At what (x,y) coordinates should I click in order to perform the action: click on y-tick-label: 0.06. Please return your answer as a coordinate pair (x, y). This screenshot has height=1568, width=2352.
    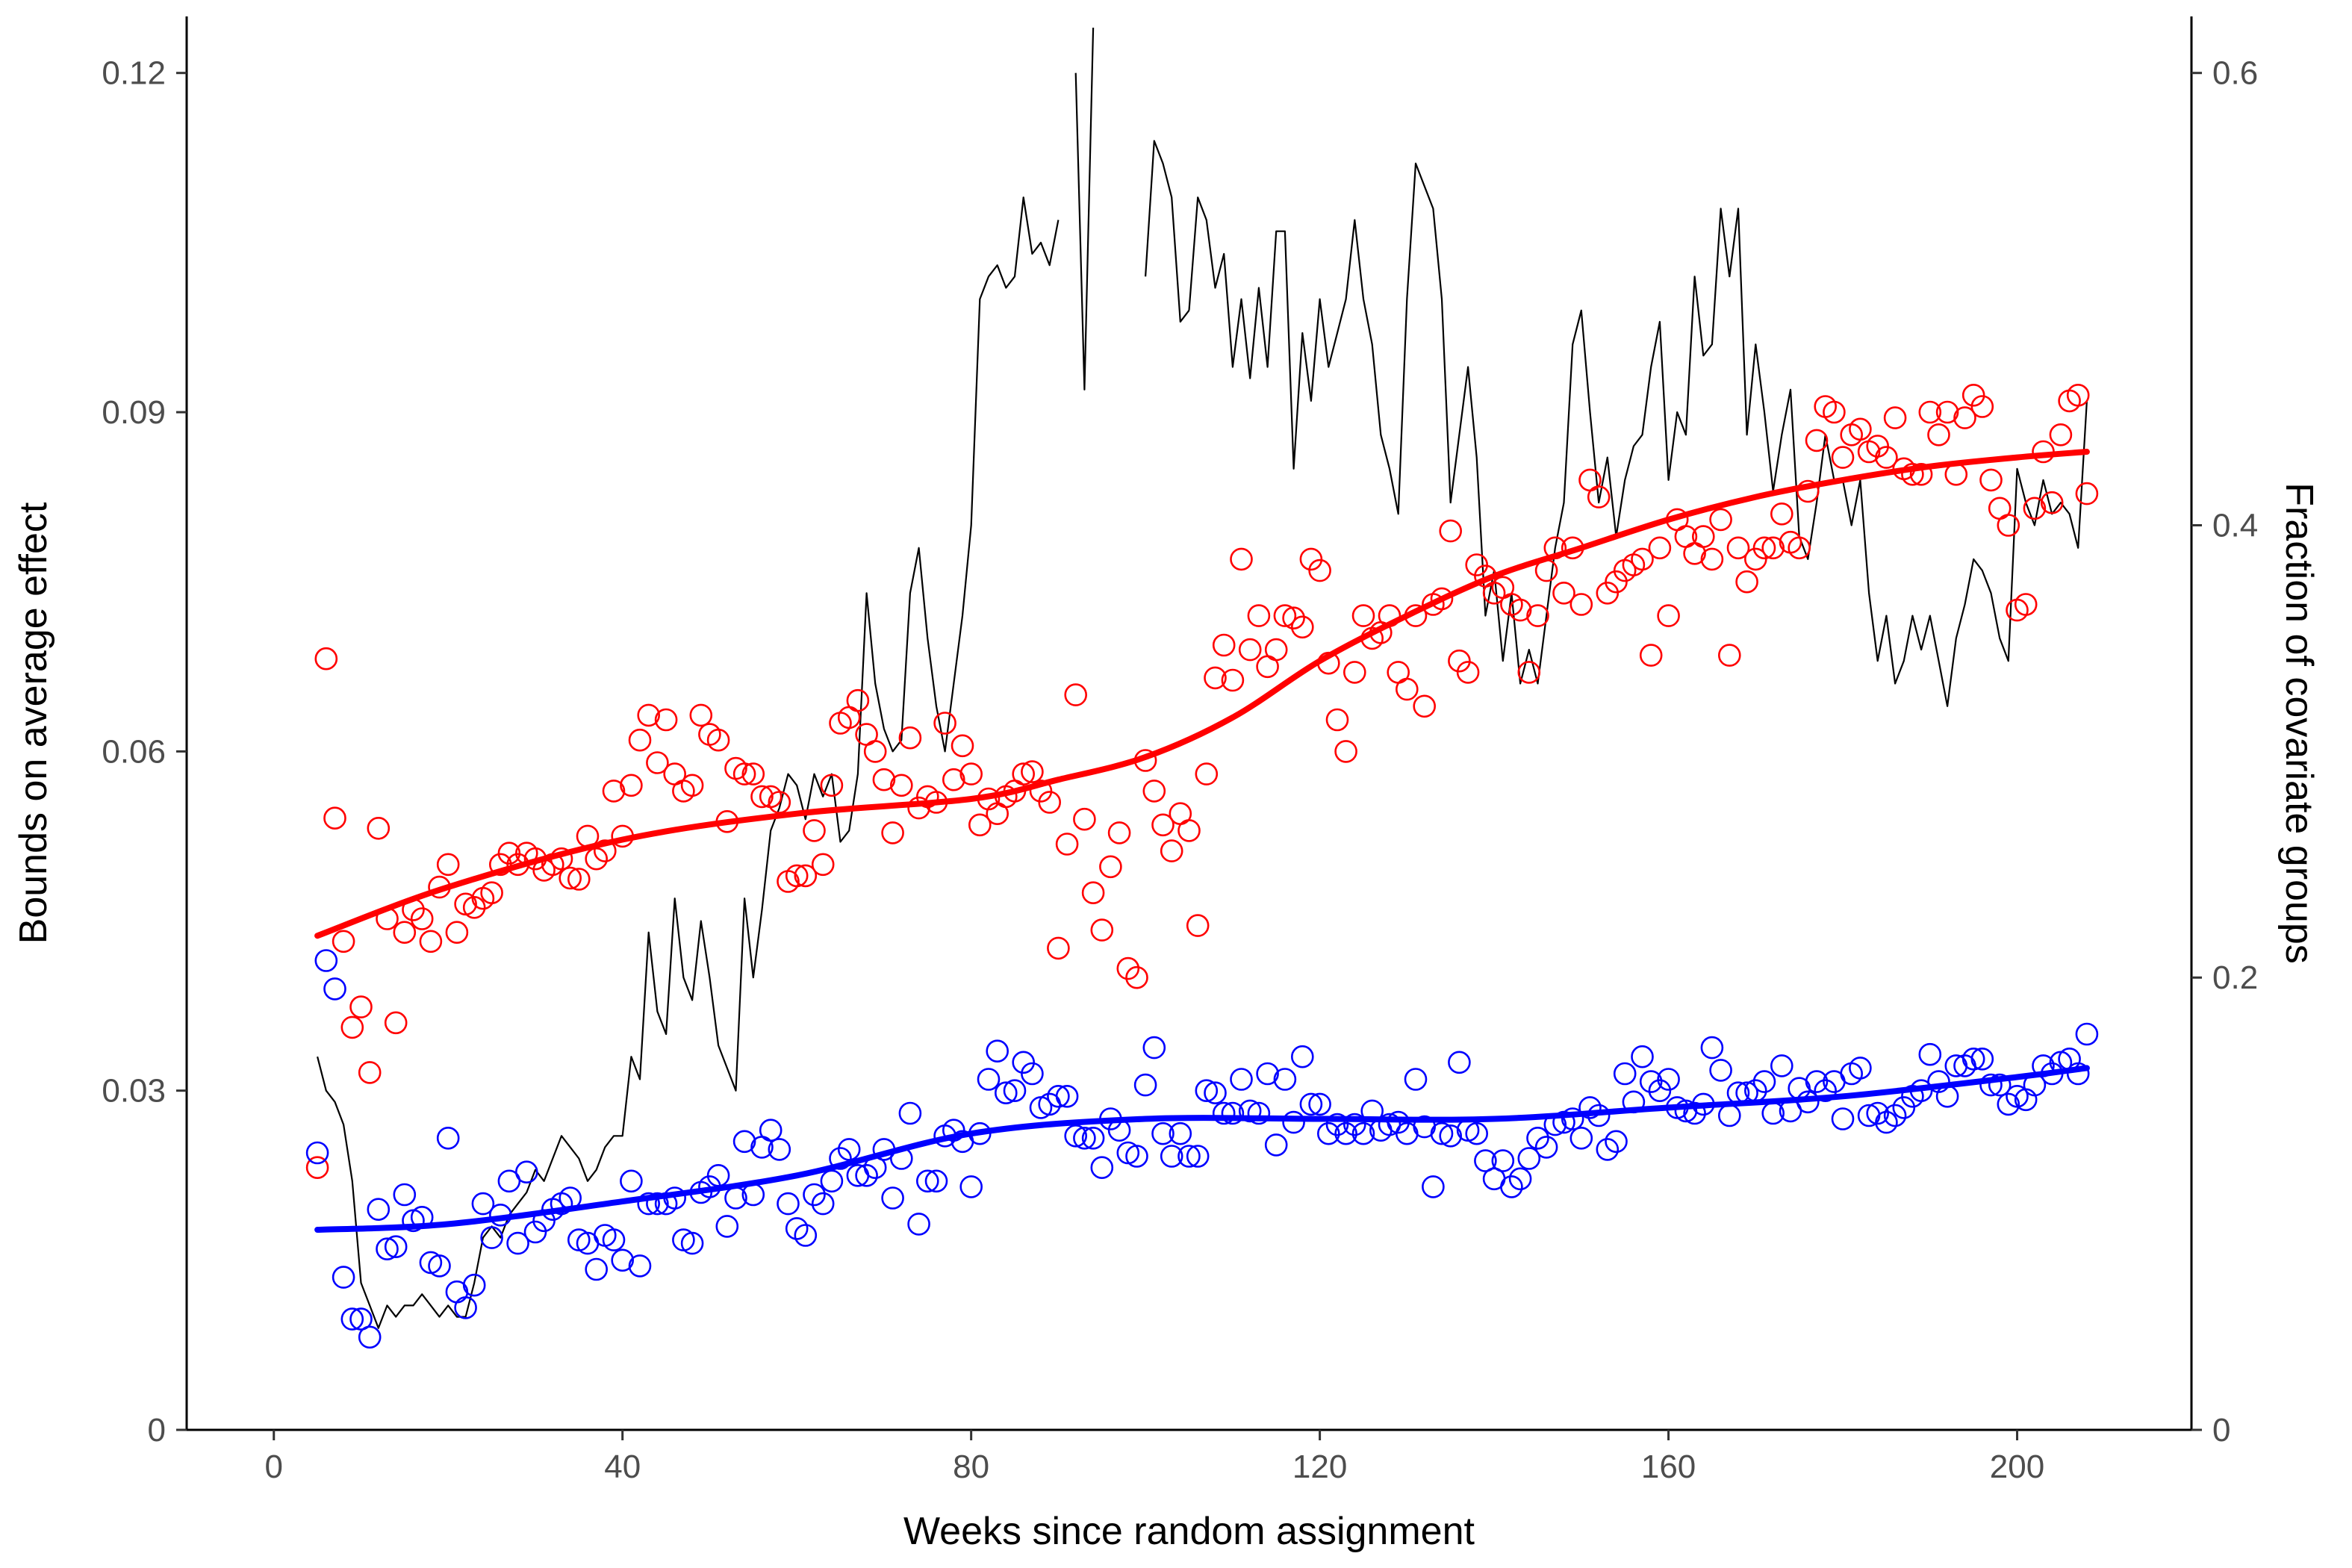
    Looking at the image, I should click on (134, 751).